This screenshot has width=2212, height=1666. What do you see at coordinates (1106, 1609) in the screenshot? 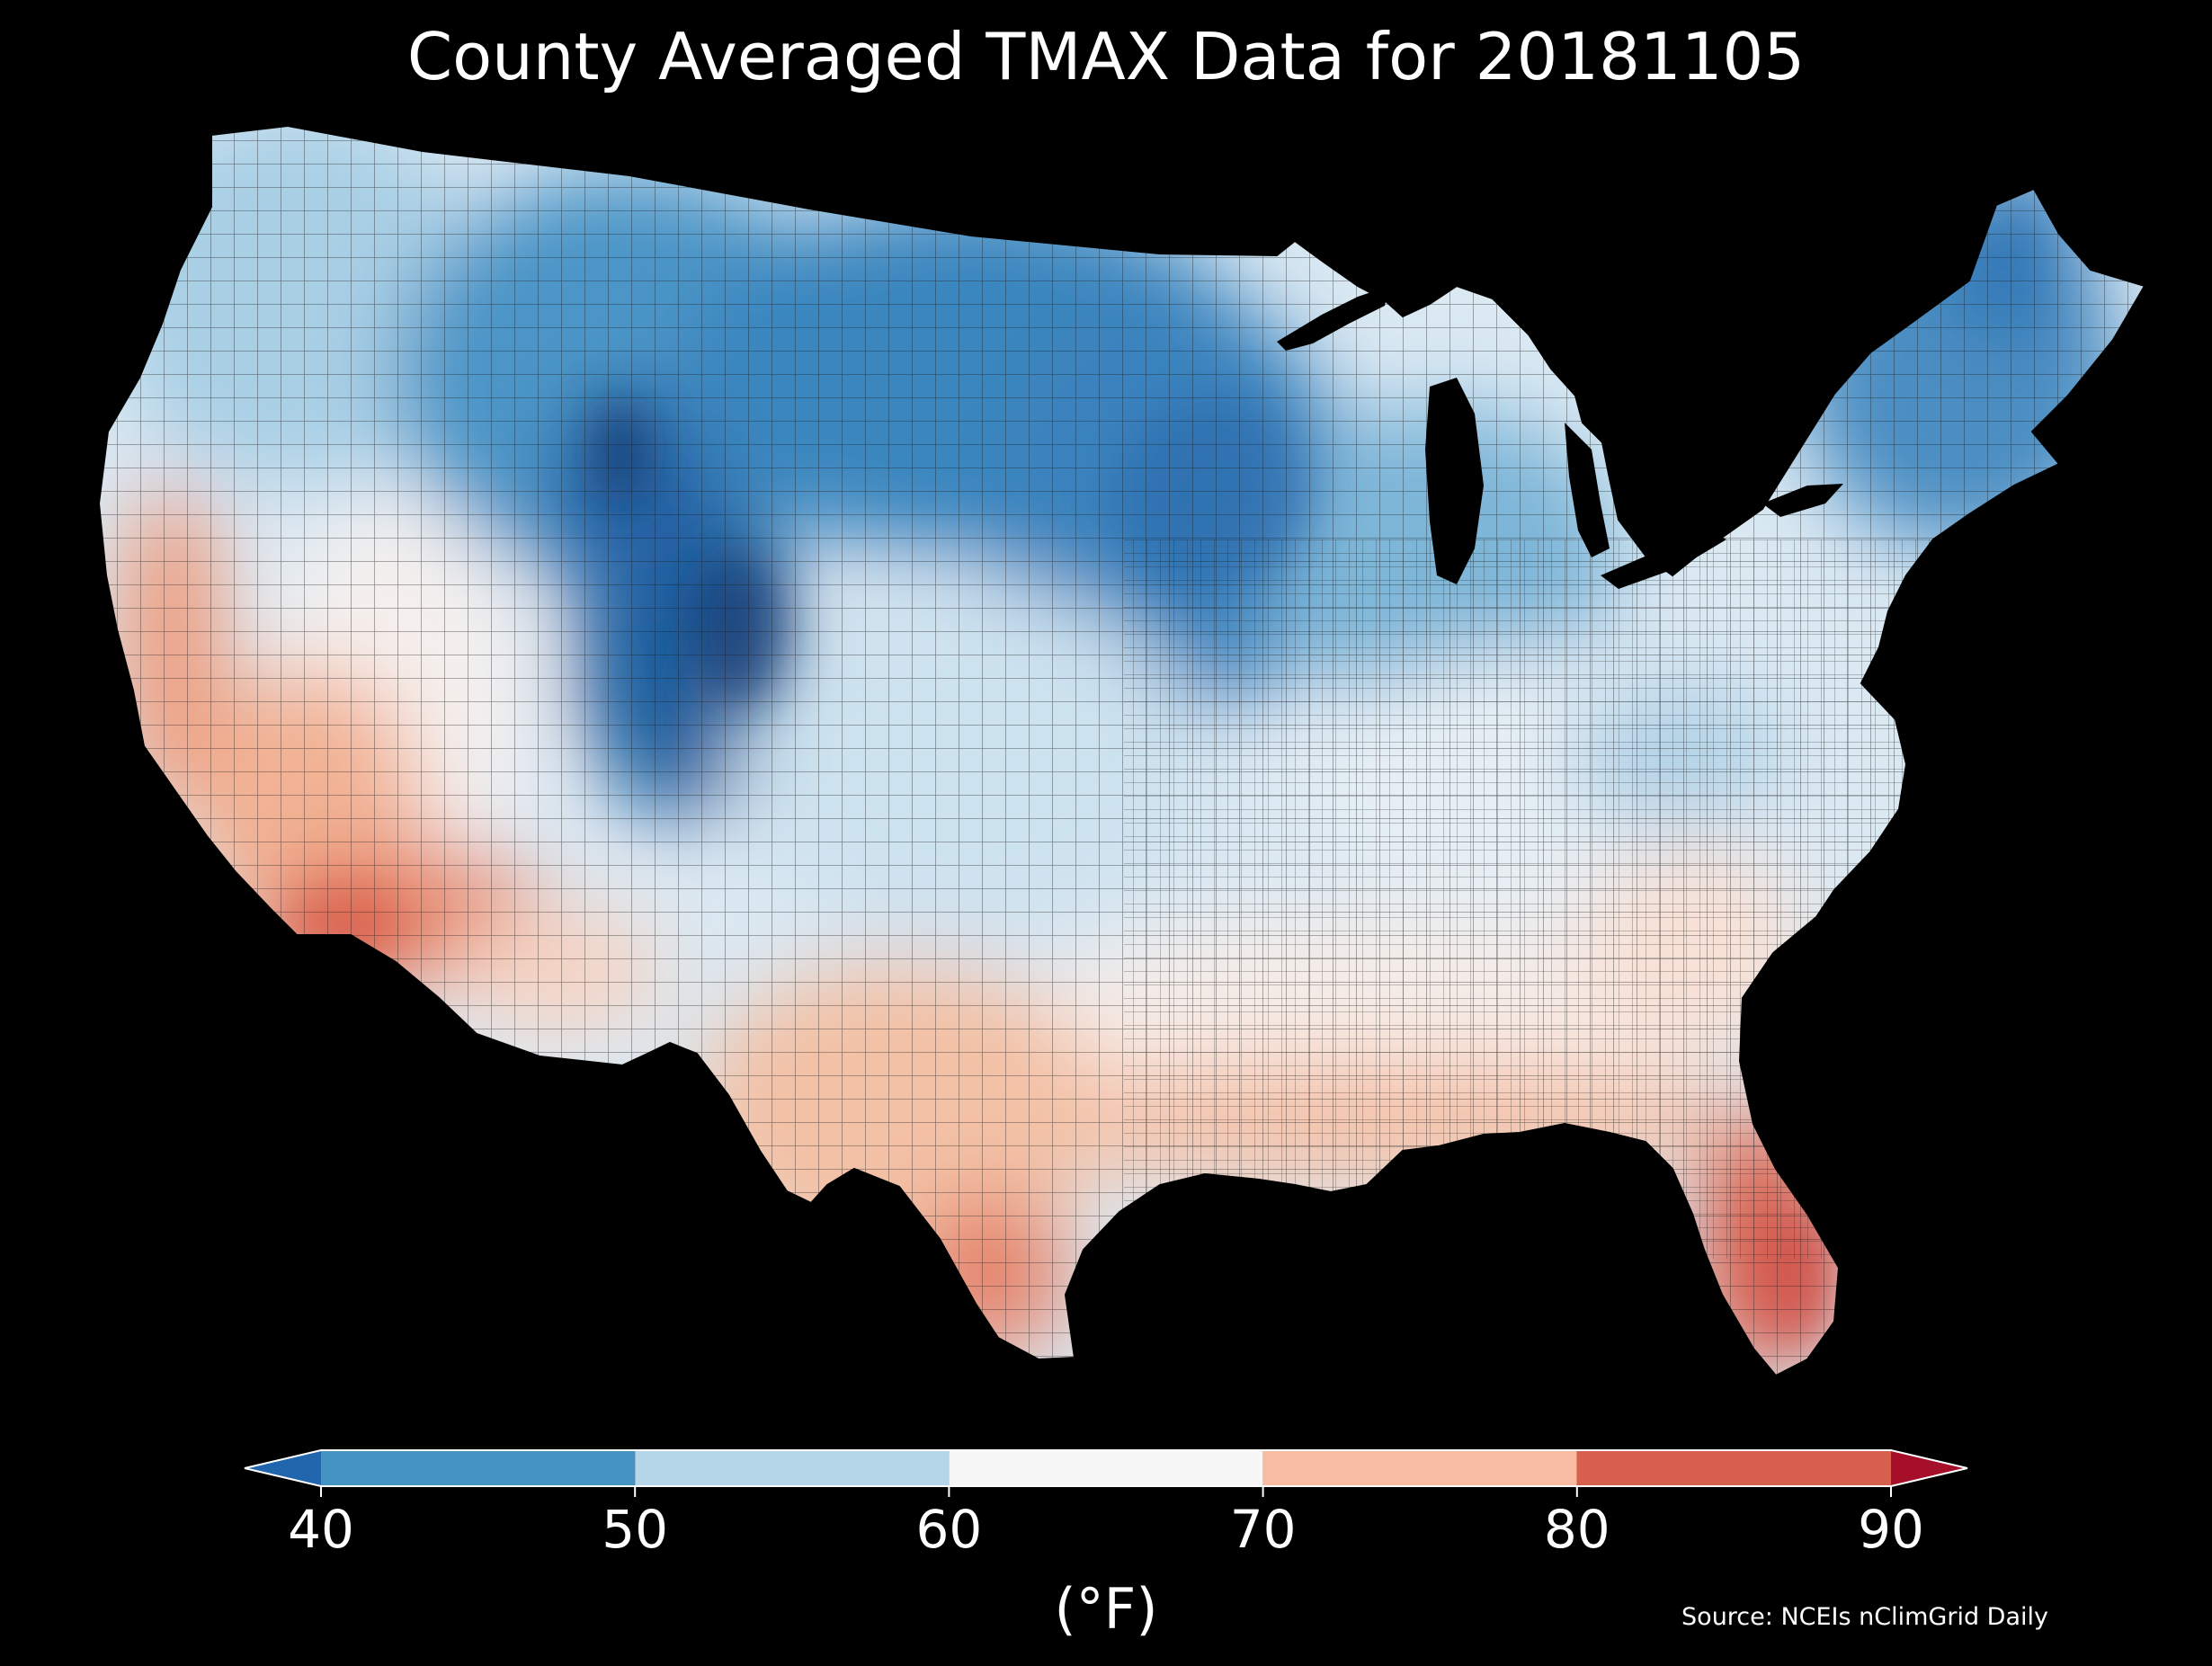
I see `colorbar-unit-label: (°F)` at bounding box center [1106, 1609].